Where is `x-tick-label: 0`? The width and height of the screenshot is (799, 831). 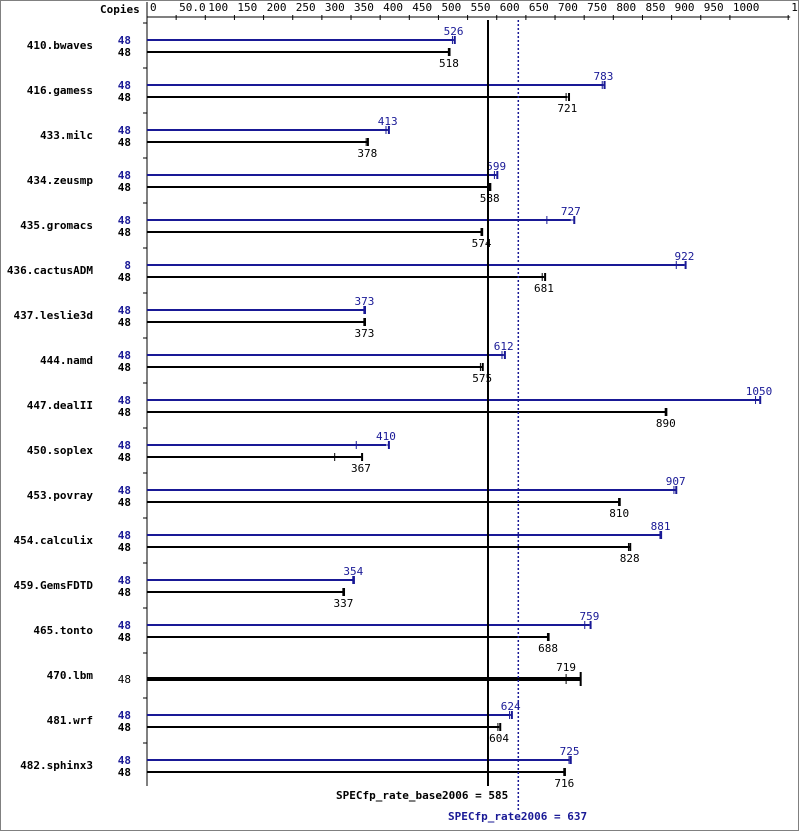 x-tick-label: 0 is located at coordinates (153, 7).